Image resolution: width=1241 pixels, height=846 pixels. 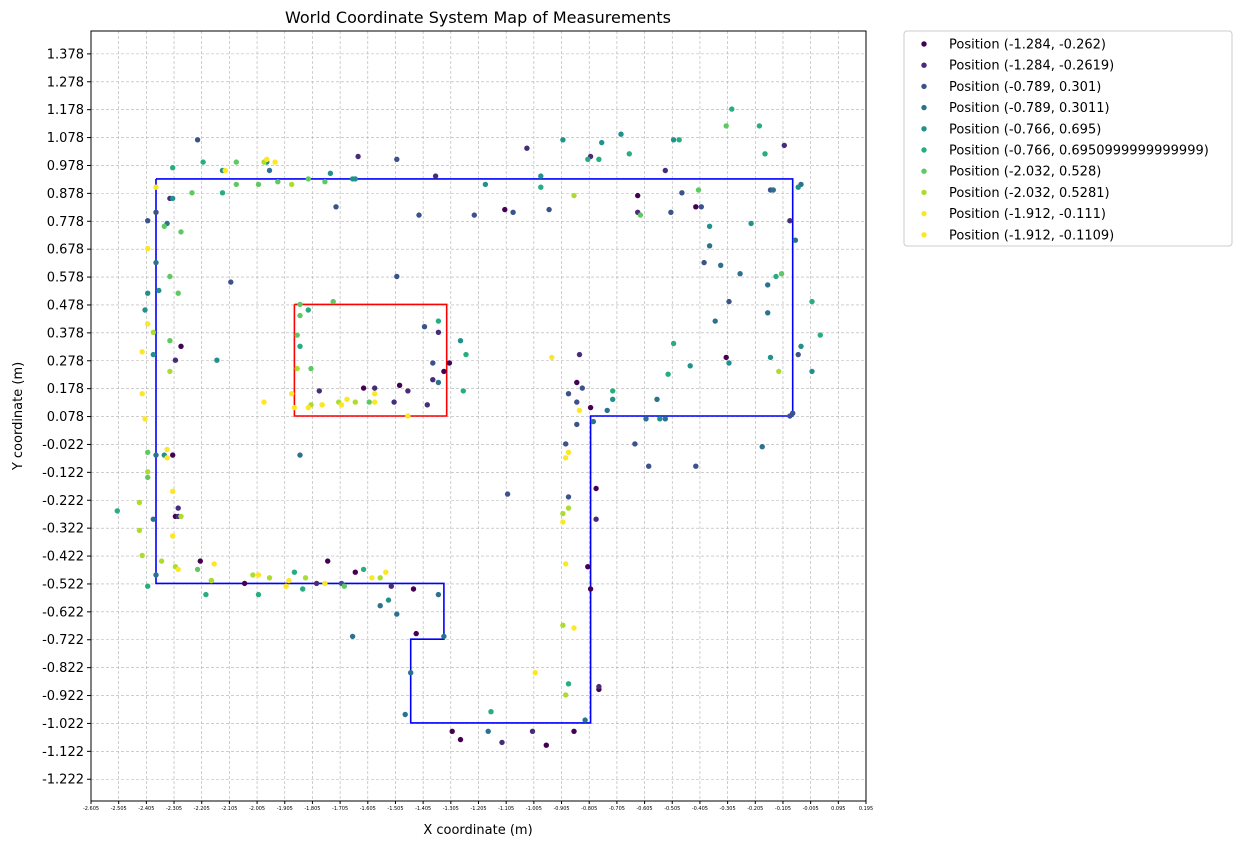 I want to click on x-tick-label: -2.005, so click(x=257, y=809).